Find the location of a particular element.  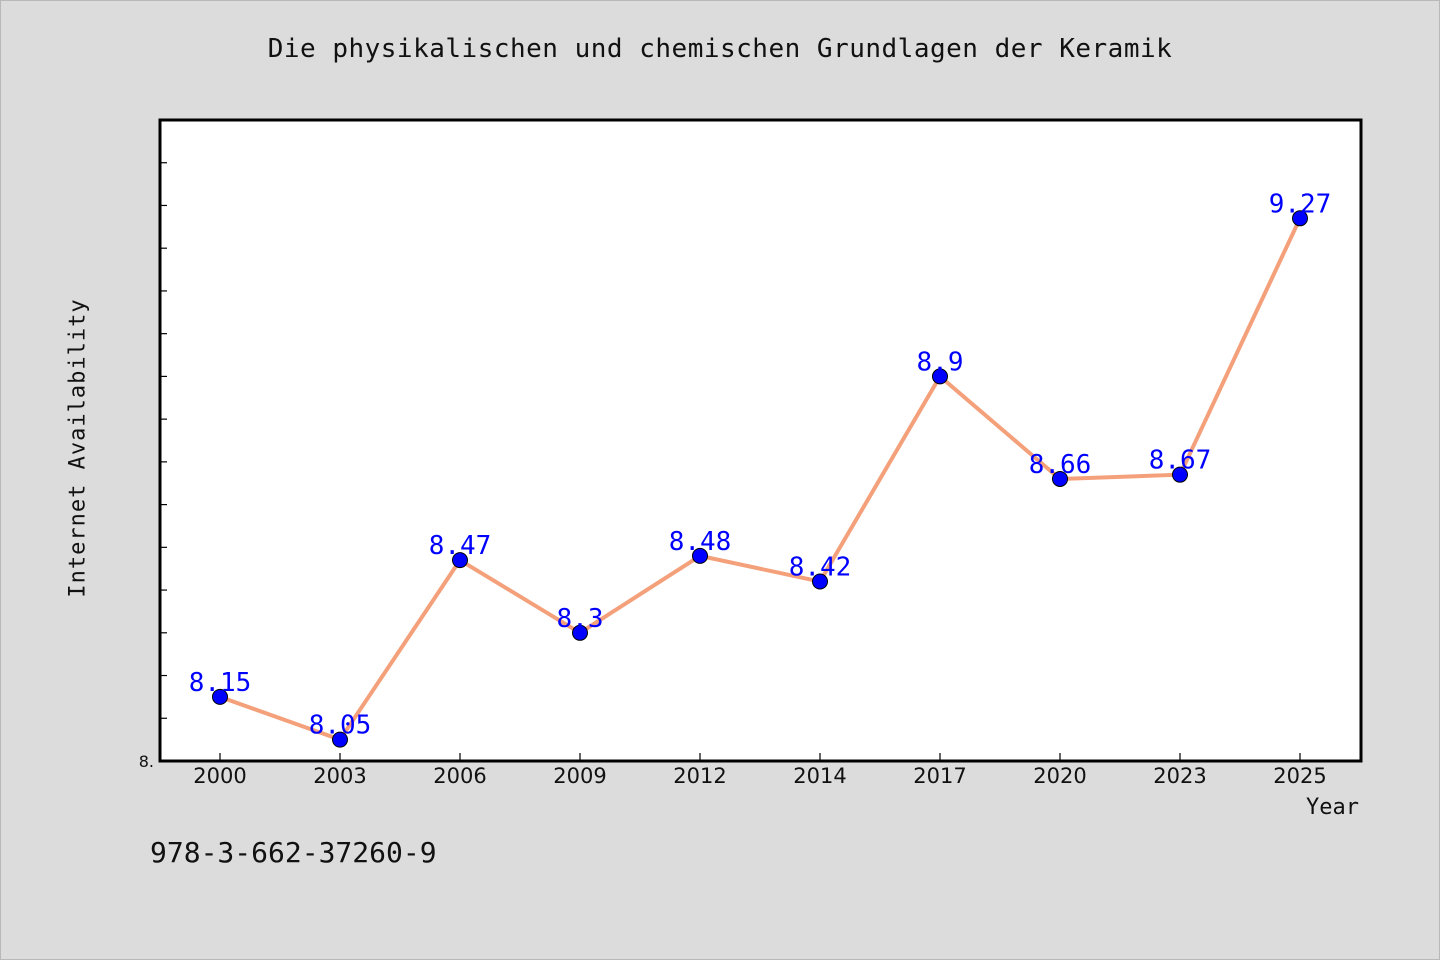

data-label: 9.27 is located at coordinates (1300, 204).